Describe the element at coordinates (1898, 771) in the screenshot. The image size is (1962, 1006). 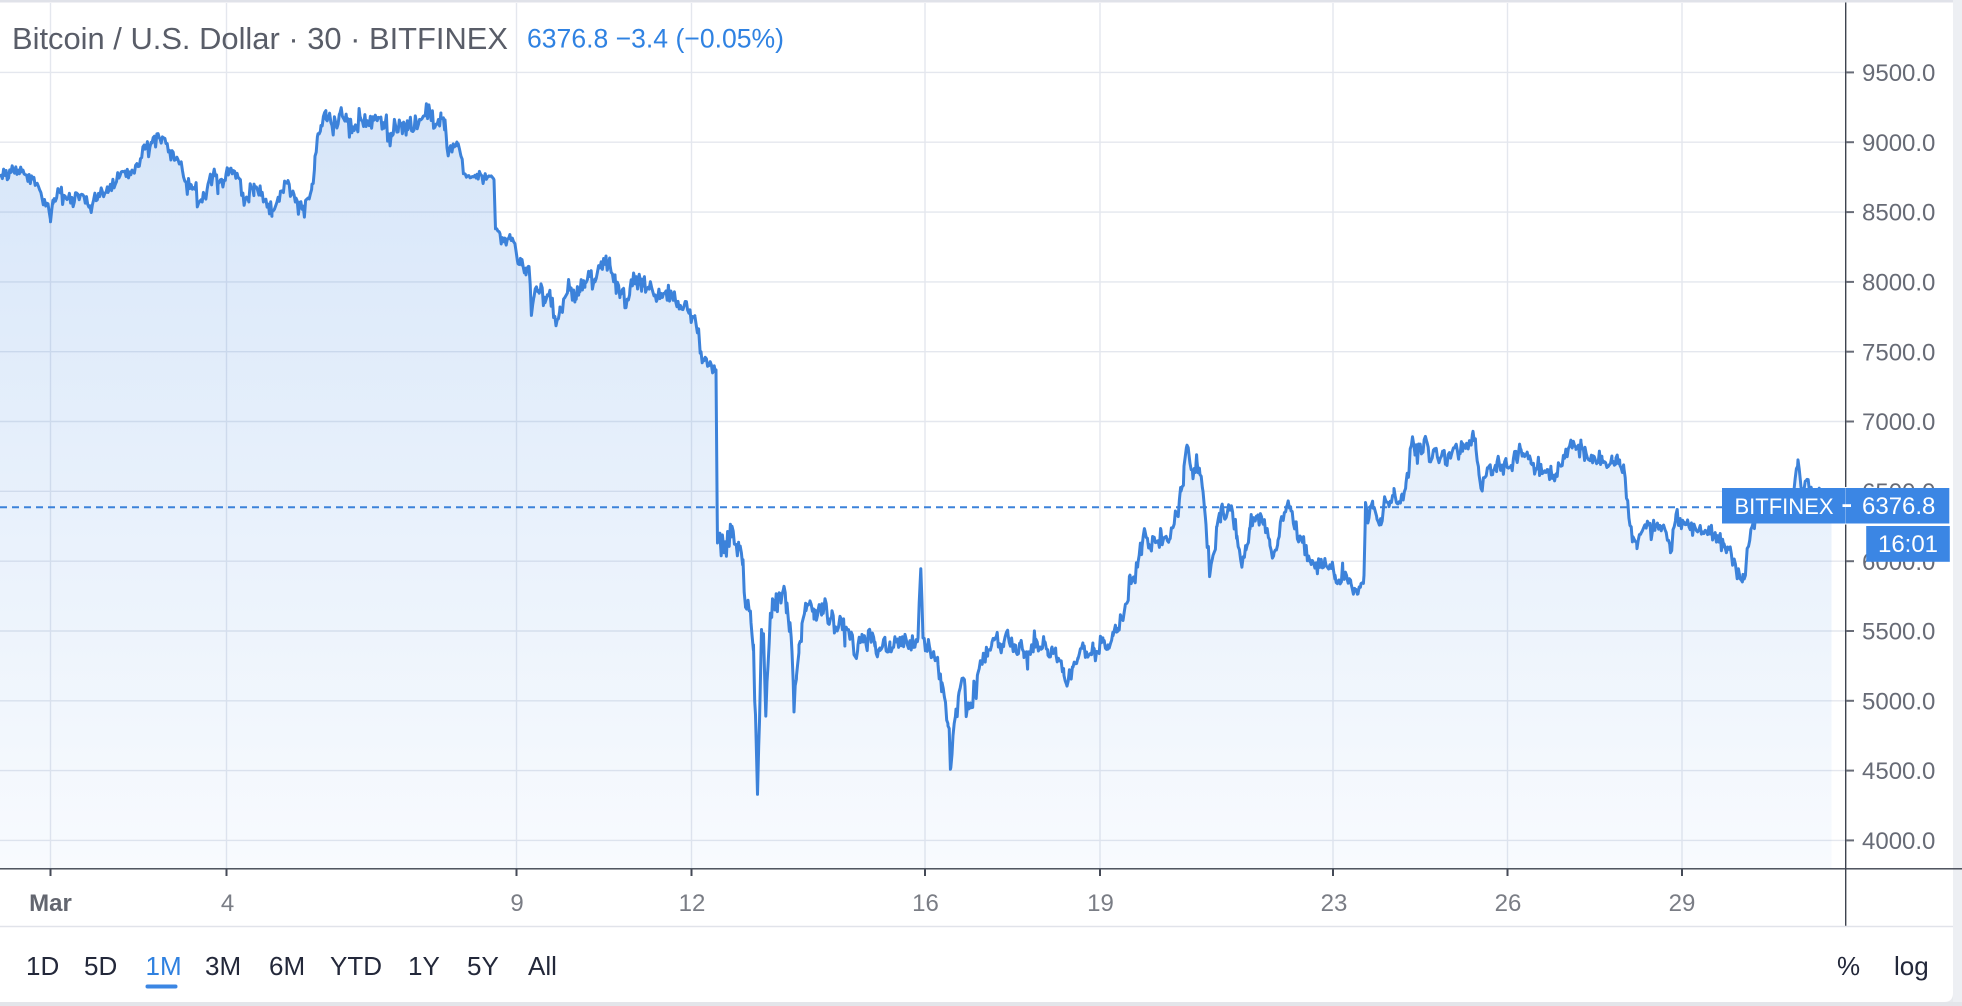
I see `svg-text: 4500.0` at that location.